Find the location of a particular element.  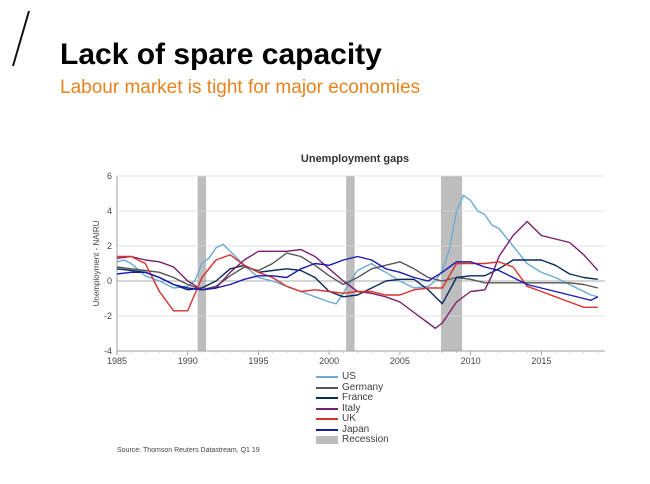

x-tick-label: 1990 is located at coordinates (188, 361).